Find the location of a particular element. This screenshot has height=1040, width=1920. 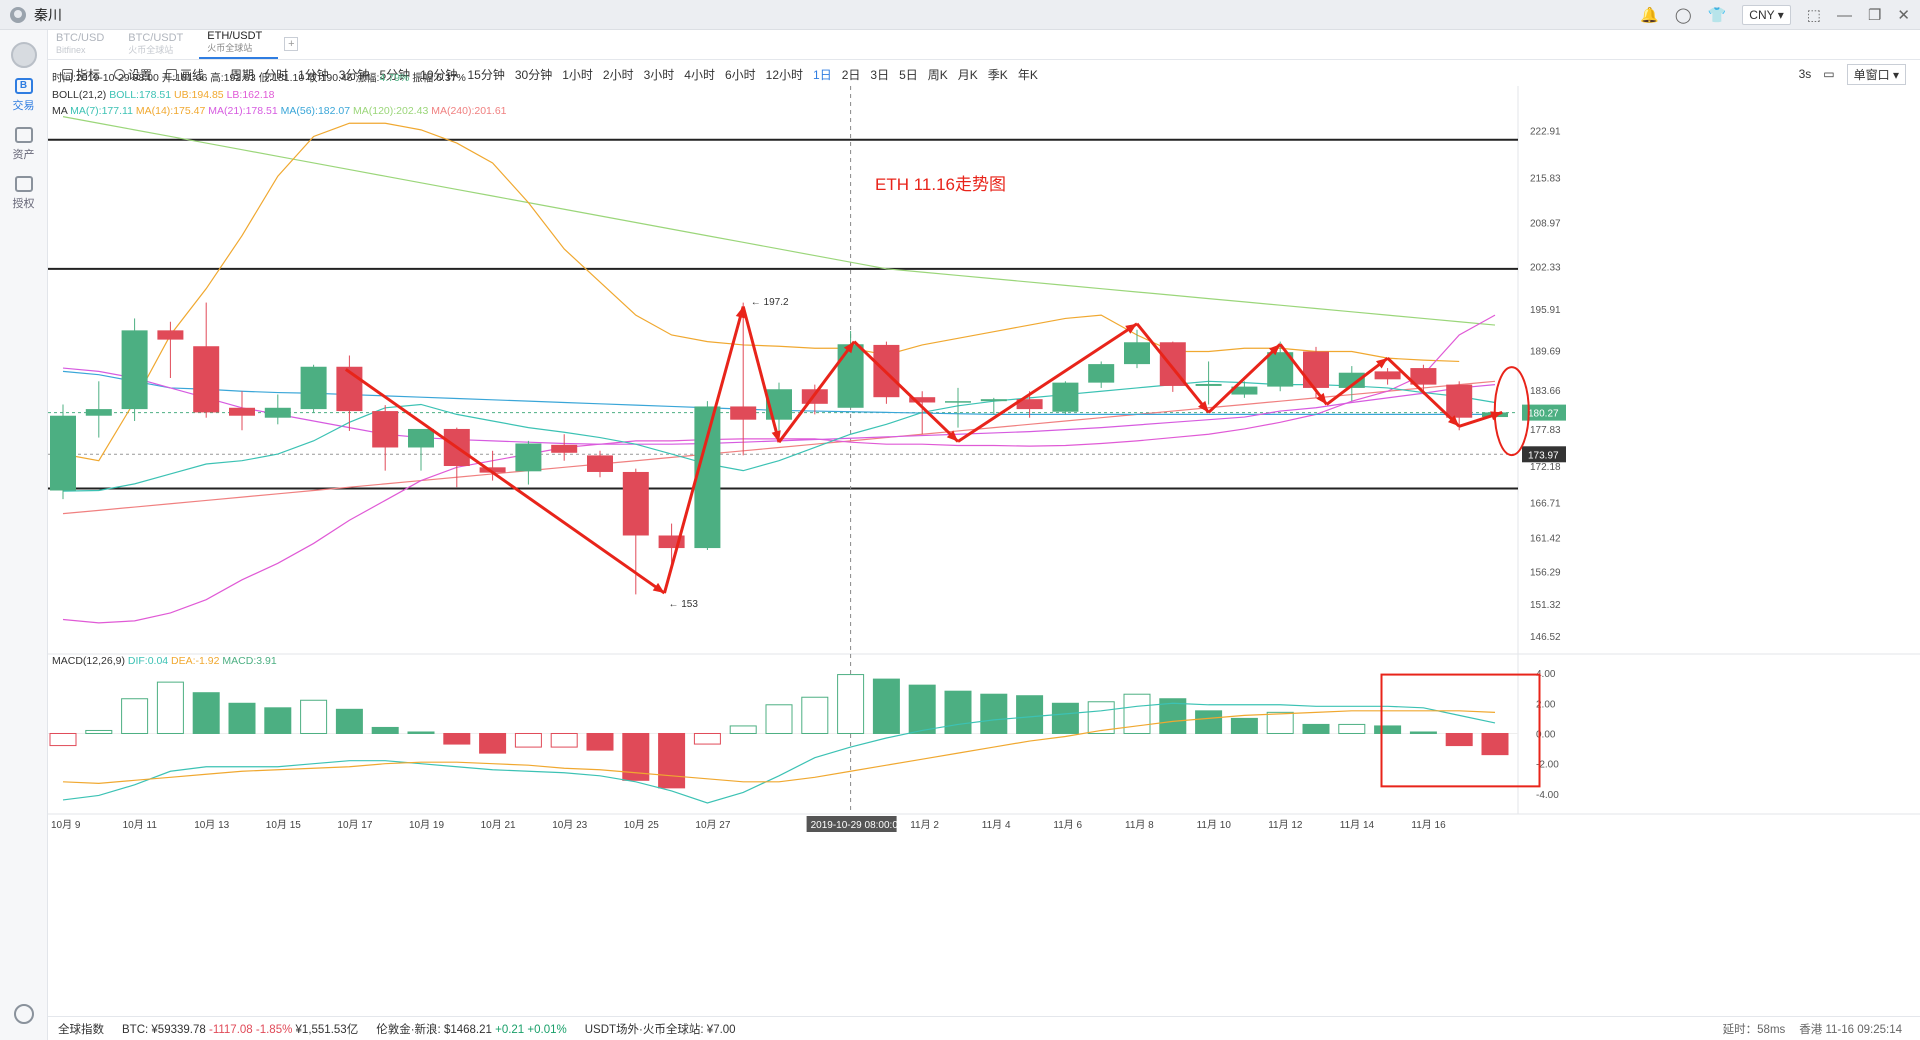

period-9: 3小时 is located at coordinates (659, 74).